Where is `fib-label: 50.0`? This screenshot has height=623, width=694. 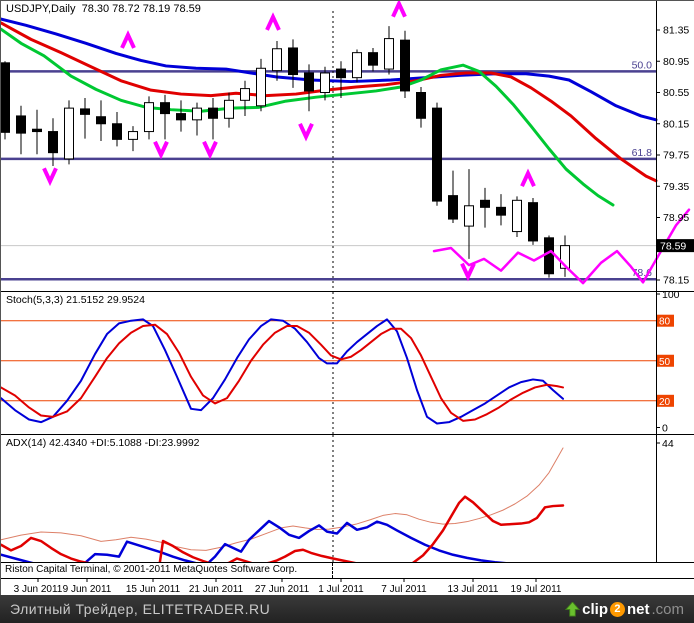
fib-label: 50.0 is located at coordinates (642, 65).